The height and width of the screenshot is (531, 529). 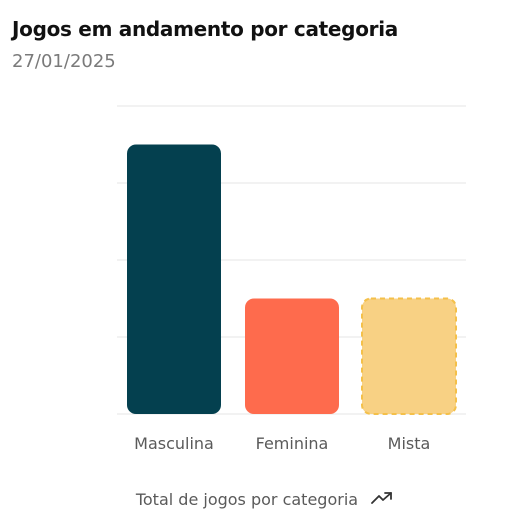 What do you see at coordinates (409, 443) in the screenshot?
I see `x-tick-label: Mista` at bounding box center [409, 443].